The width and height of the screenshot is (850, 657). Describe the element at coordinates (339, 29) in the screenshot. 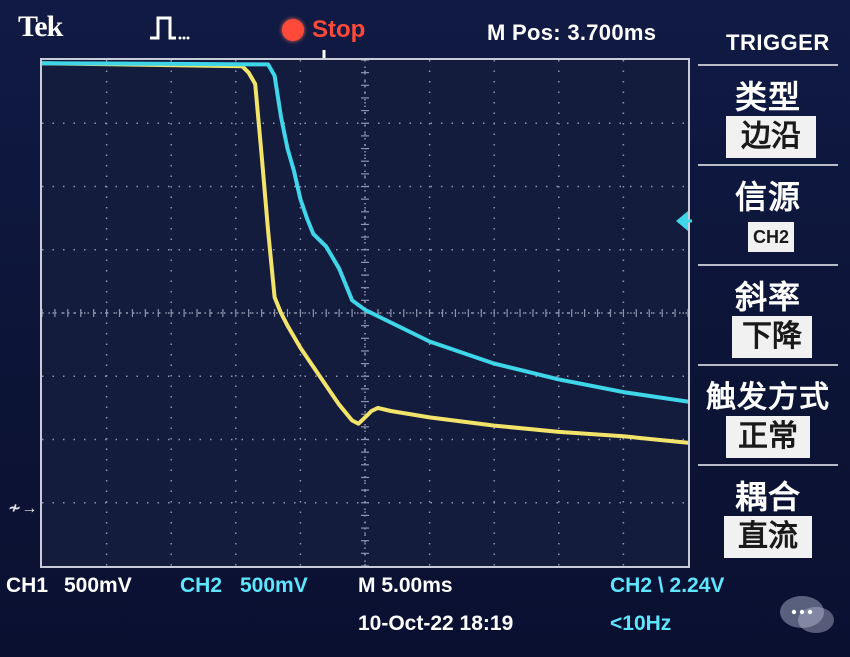

I see `run-state-label: Stop` at that location.